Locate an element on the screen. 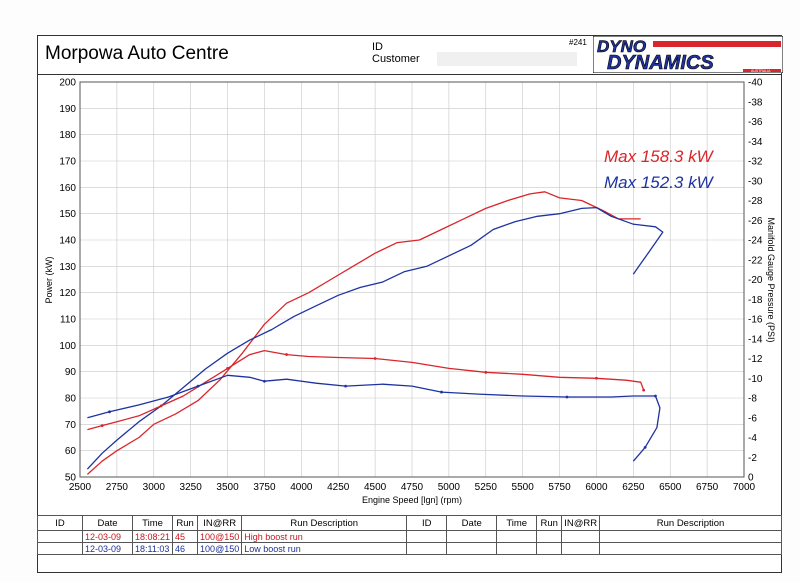  series-line-low_boost_pressure is located at coordinates (374, 418).